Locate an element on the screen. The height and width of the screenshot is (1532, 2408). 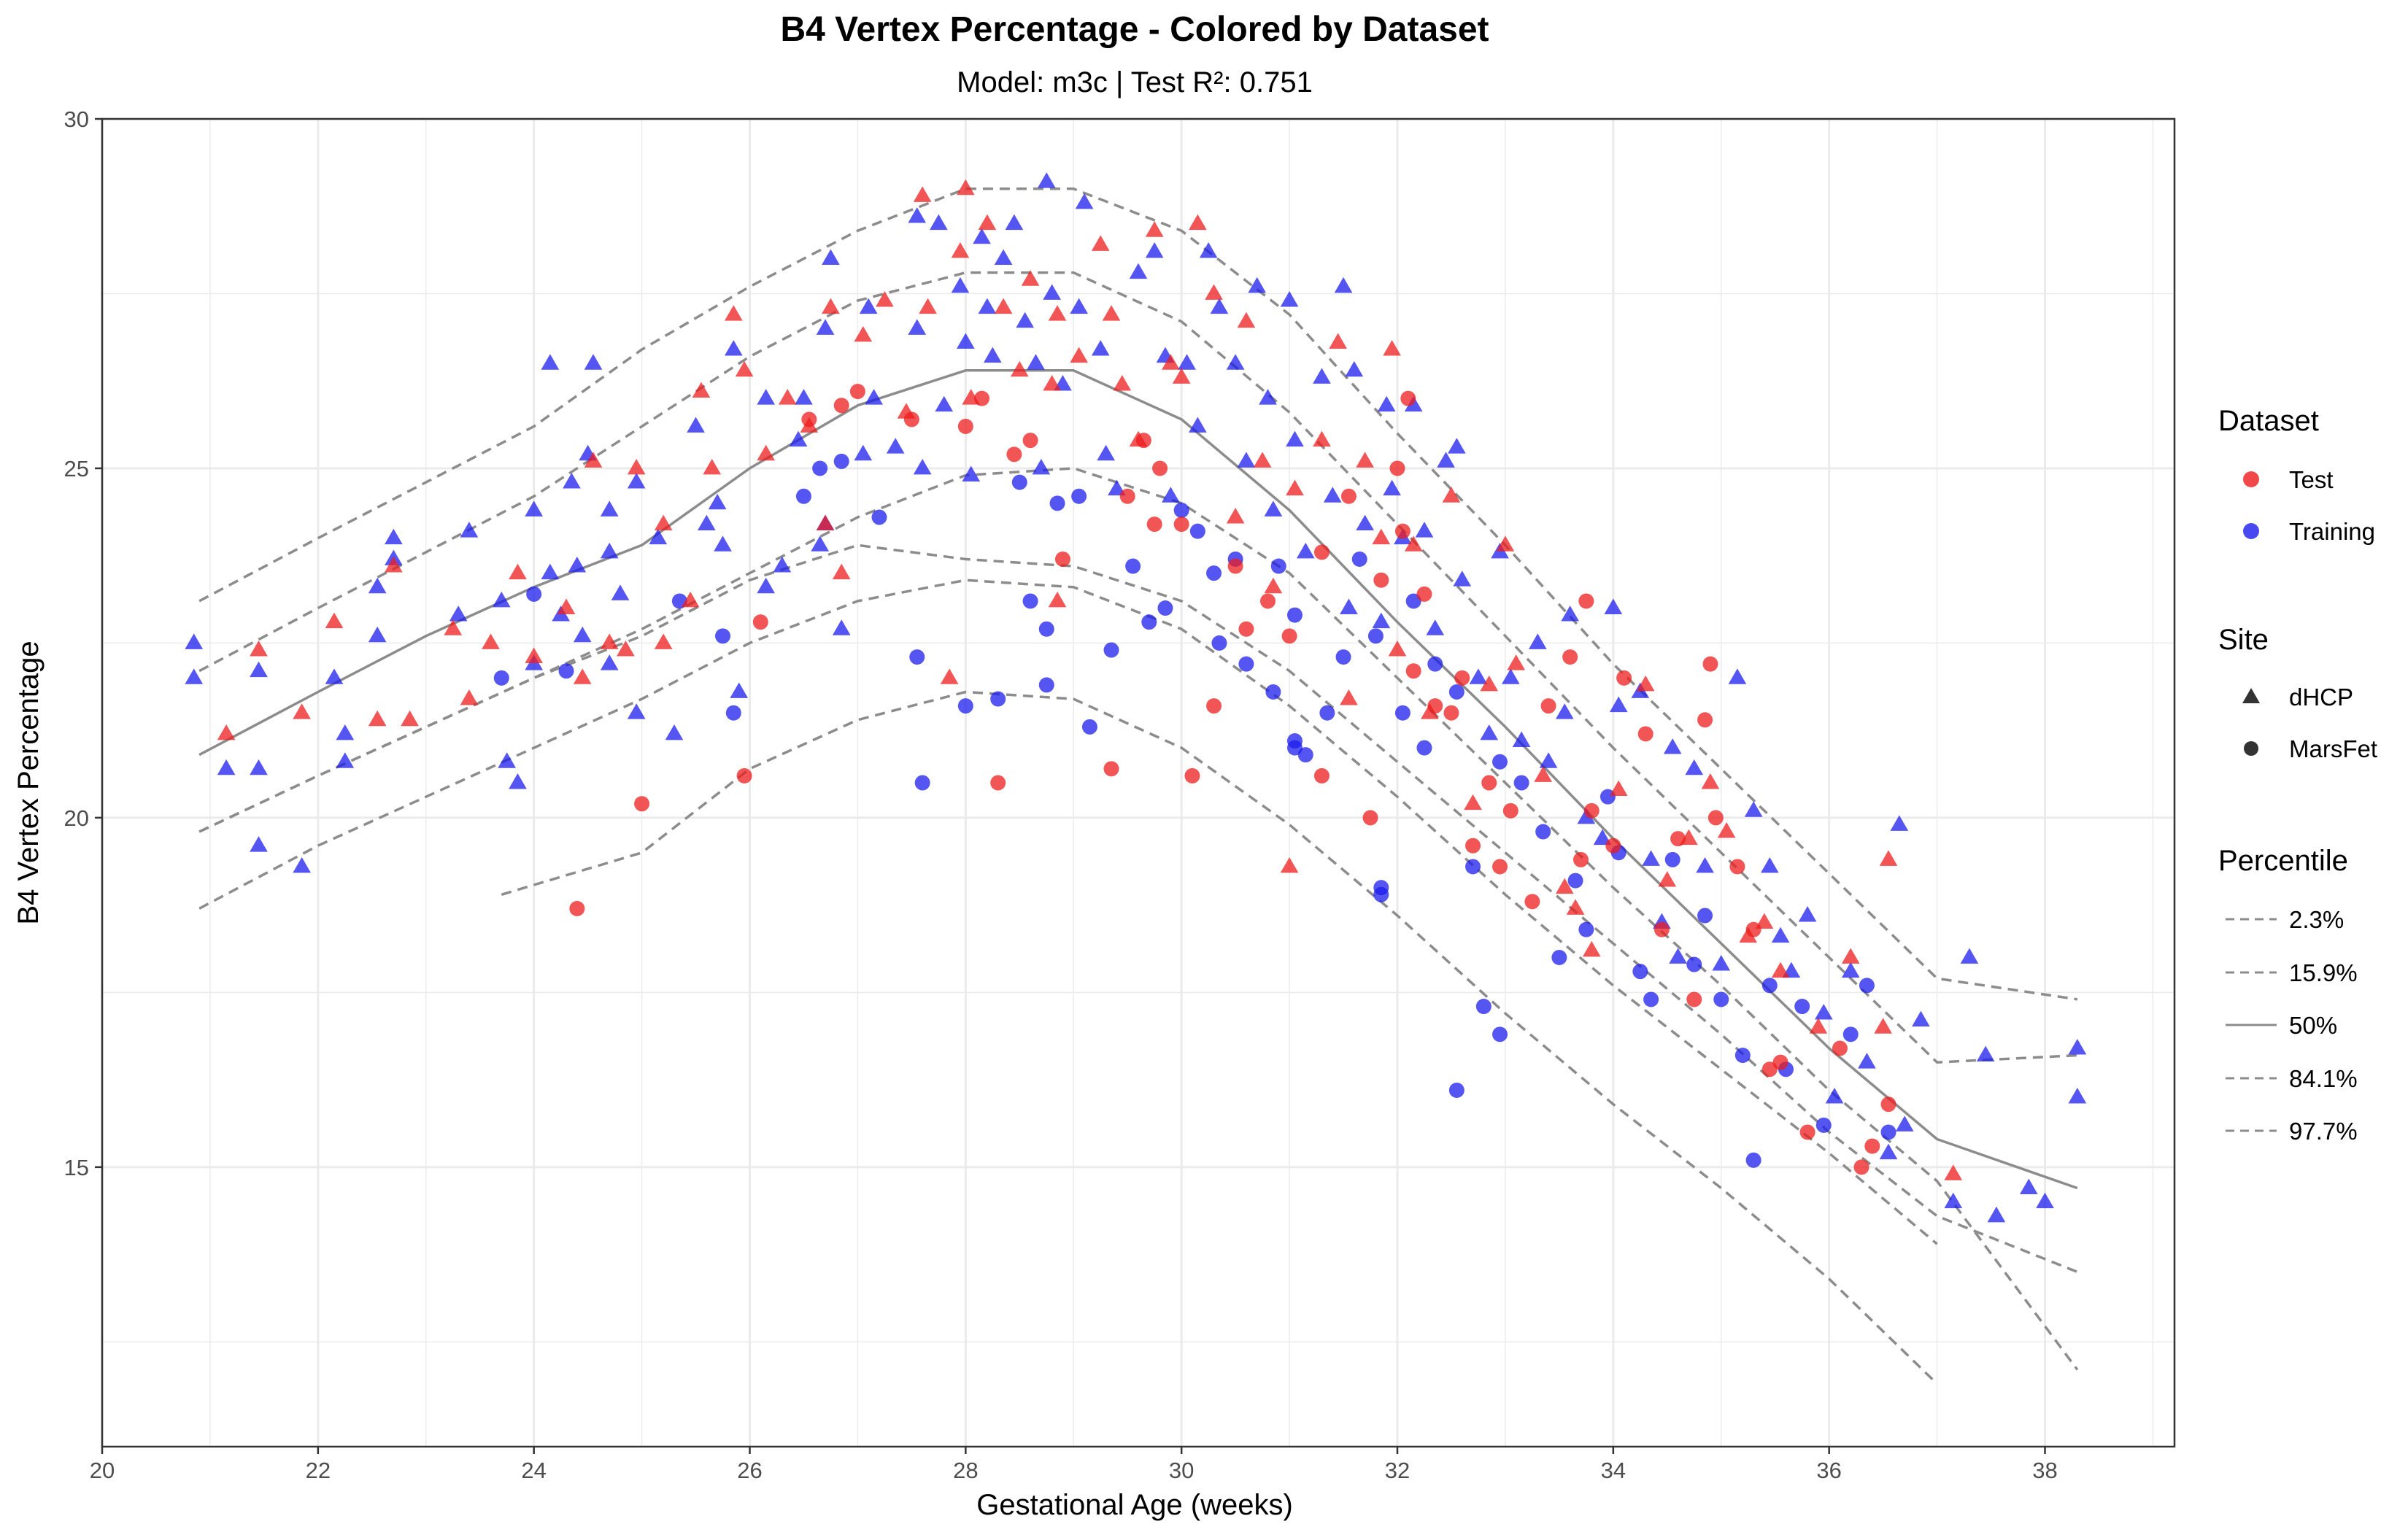
y-axis-label: B4 Vertex Percentage is located at coordinates (29, 783).